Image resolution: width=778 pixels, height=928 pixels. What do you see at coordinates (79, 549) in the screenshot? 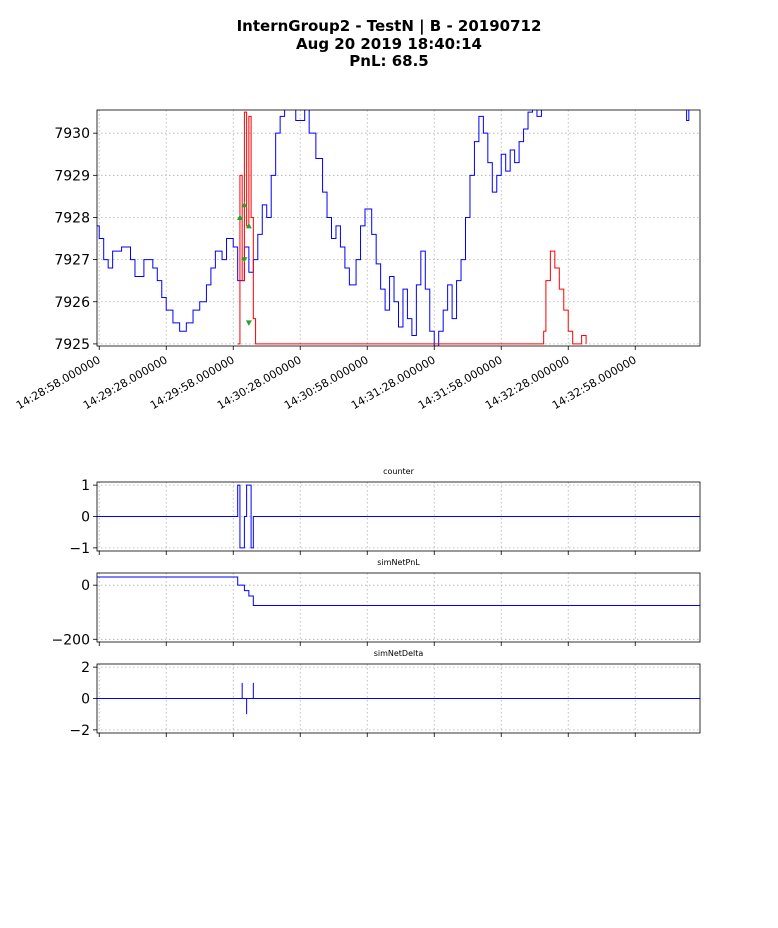
I see `y-tick-label: −1` at bounding box center [79, 549].